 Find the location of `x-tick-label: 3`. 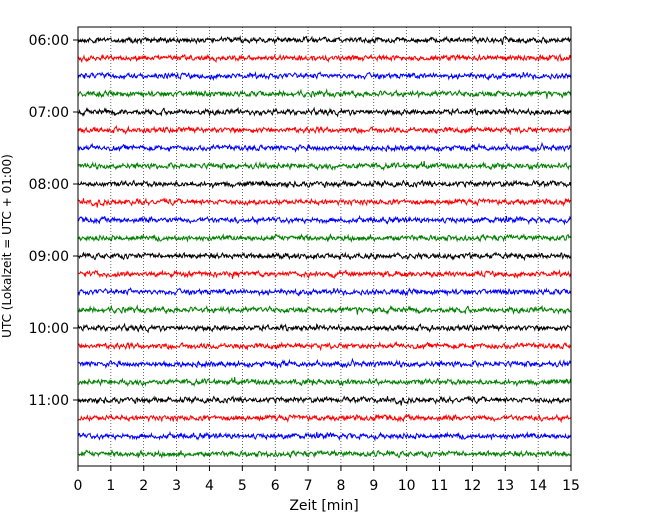

x-tick-label: 3 is located at coordinates (176, 486).